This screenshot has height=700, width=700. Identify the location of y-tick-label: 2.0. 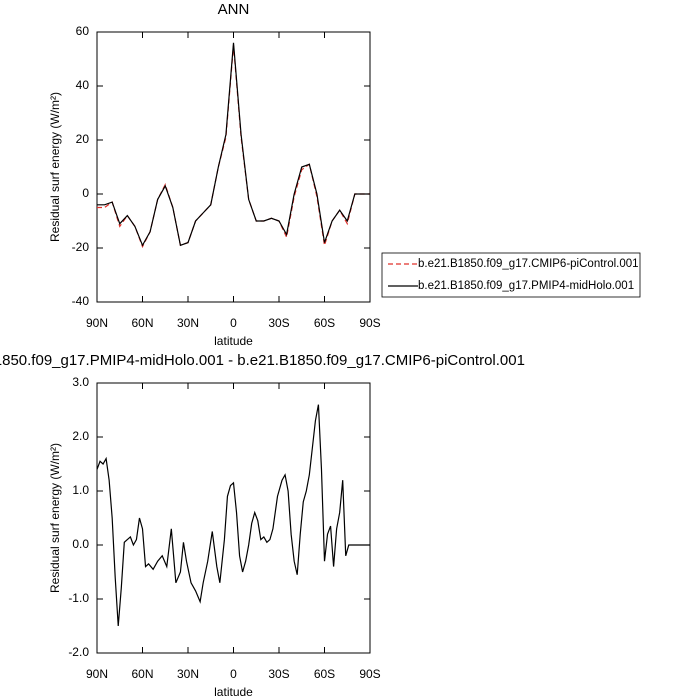
(80, 436).